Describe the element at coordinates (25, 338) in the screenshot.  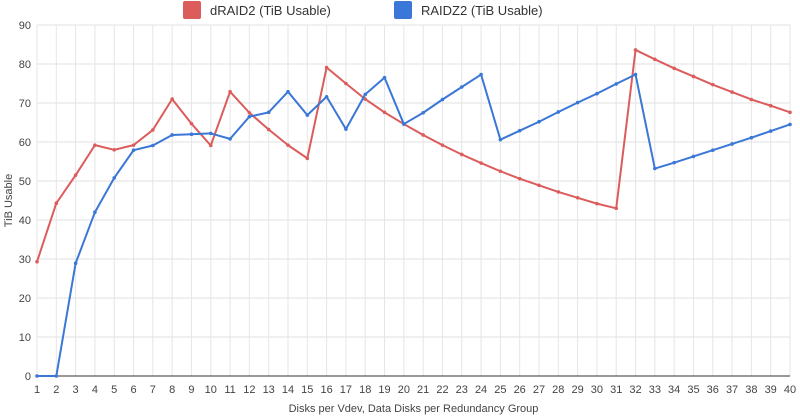
I see `y-tick-label: 10` at that location.